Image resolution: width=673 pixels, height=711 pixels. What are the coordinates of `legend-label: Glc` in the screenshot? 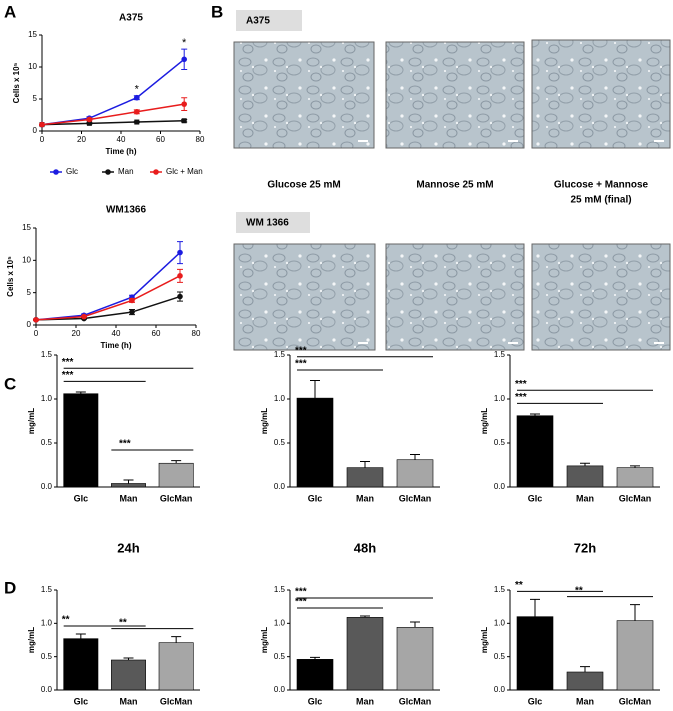 It's located at (72, 171).